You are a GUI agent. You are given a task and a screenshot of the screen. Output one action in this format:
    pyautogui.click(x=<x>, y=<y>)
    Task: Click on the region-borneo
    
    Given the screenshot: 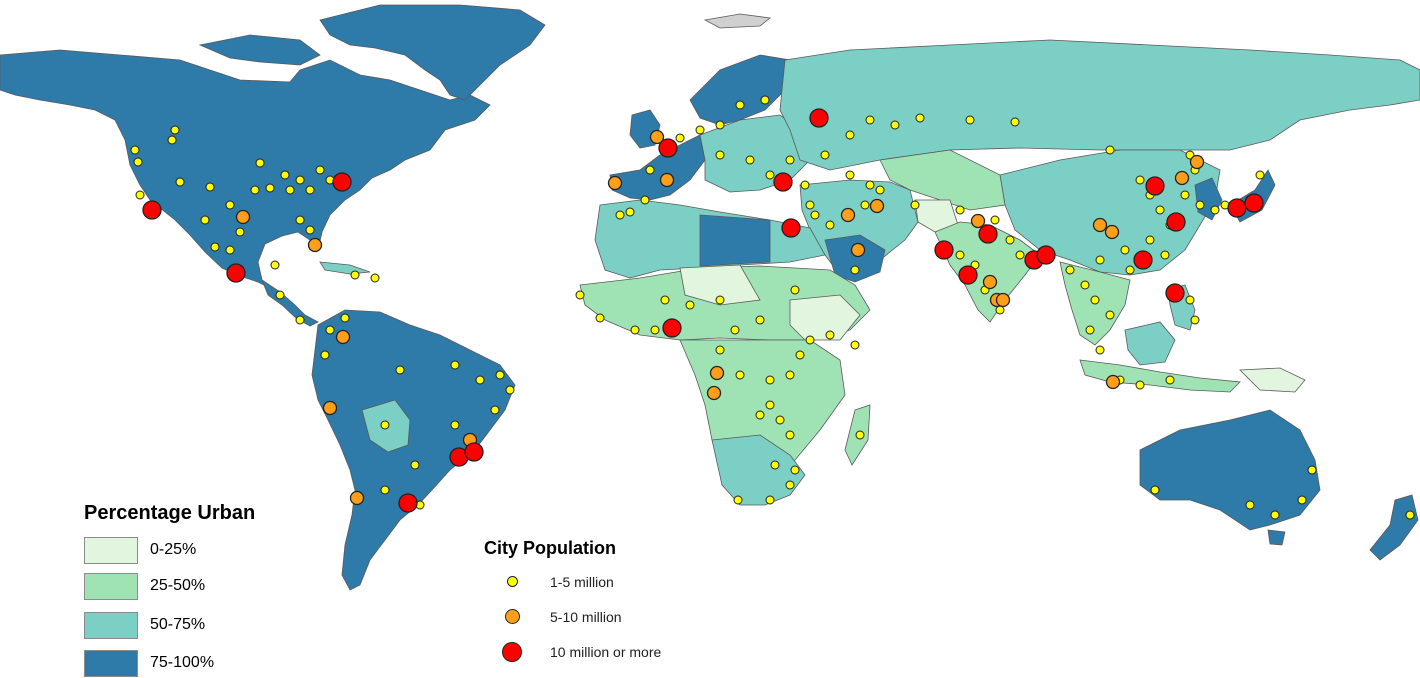 What is the action you would take?
    pyautogui.click(x=1150, y=343)
    